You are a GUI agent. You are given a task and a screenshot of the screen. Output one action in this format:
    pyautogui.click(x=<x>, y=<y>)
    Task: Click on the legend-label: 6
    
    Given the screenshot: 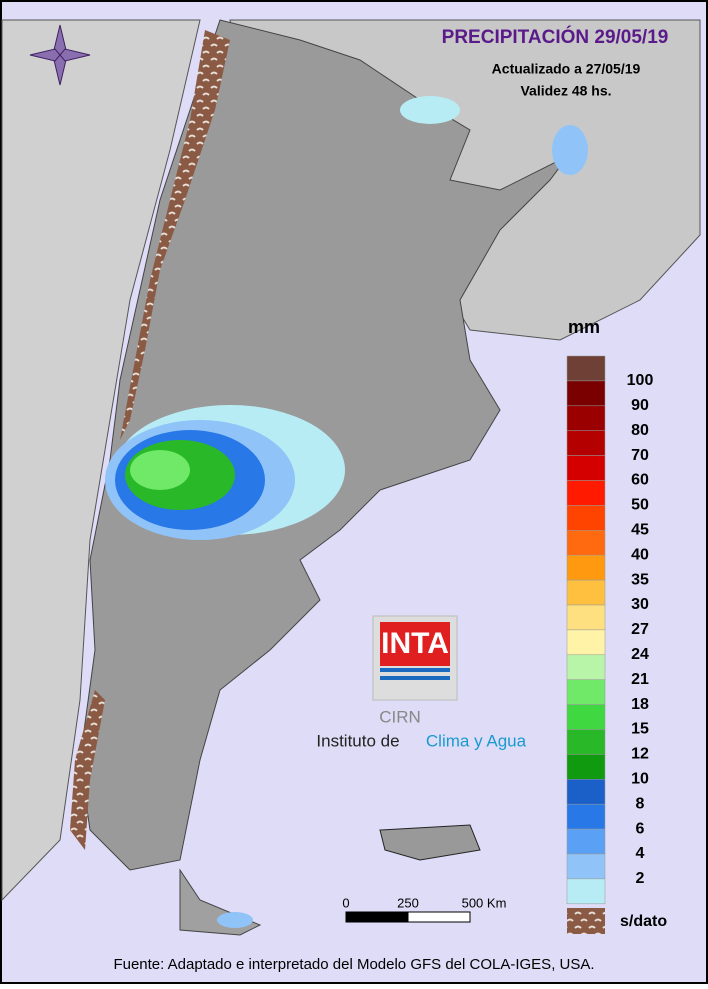 What is the action you would take?
    pyautogui.click(x=640, y=828)
    